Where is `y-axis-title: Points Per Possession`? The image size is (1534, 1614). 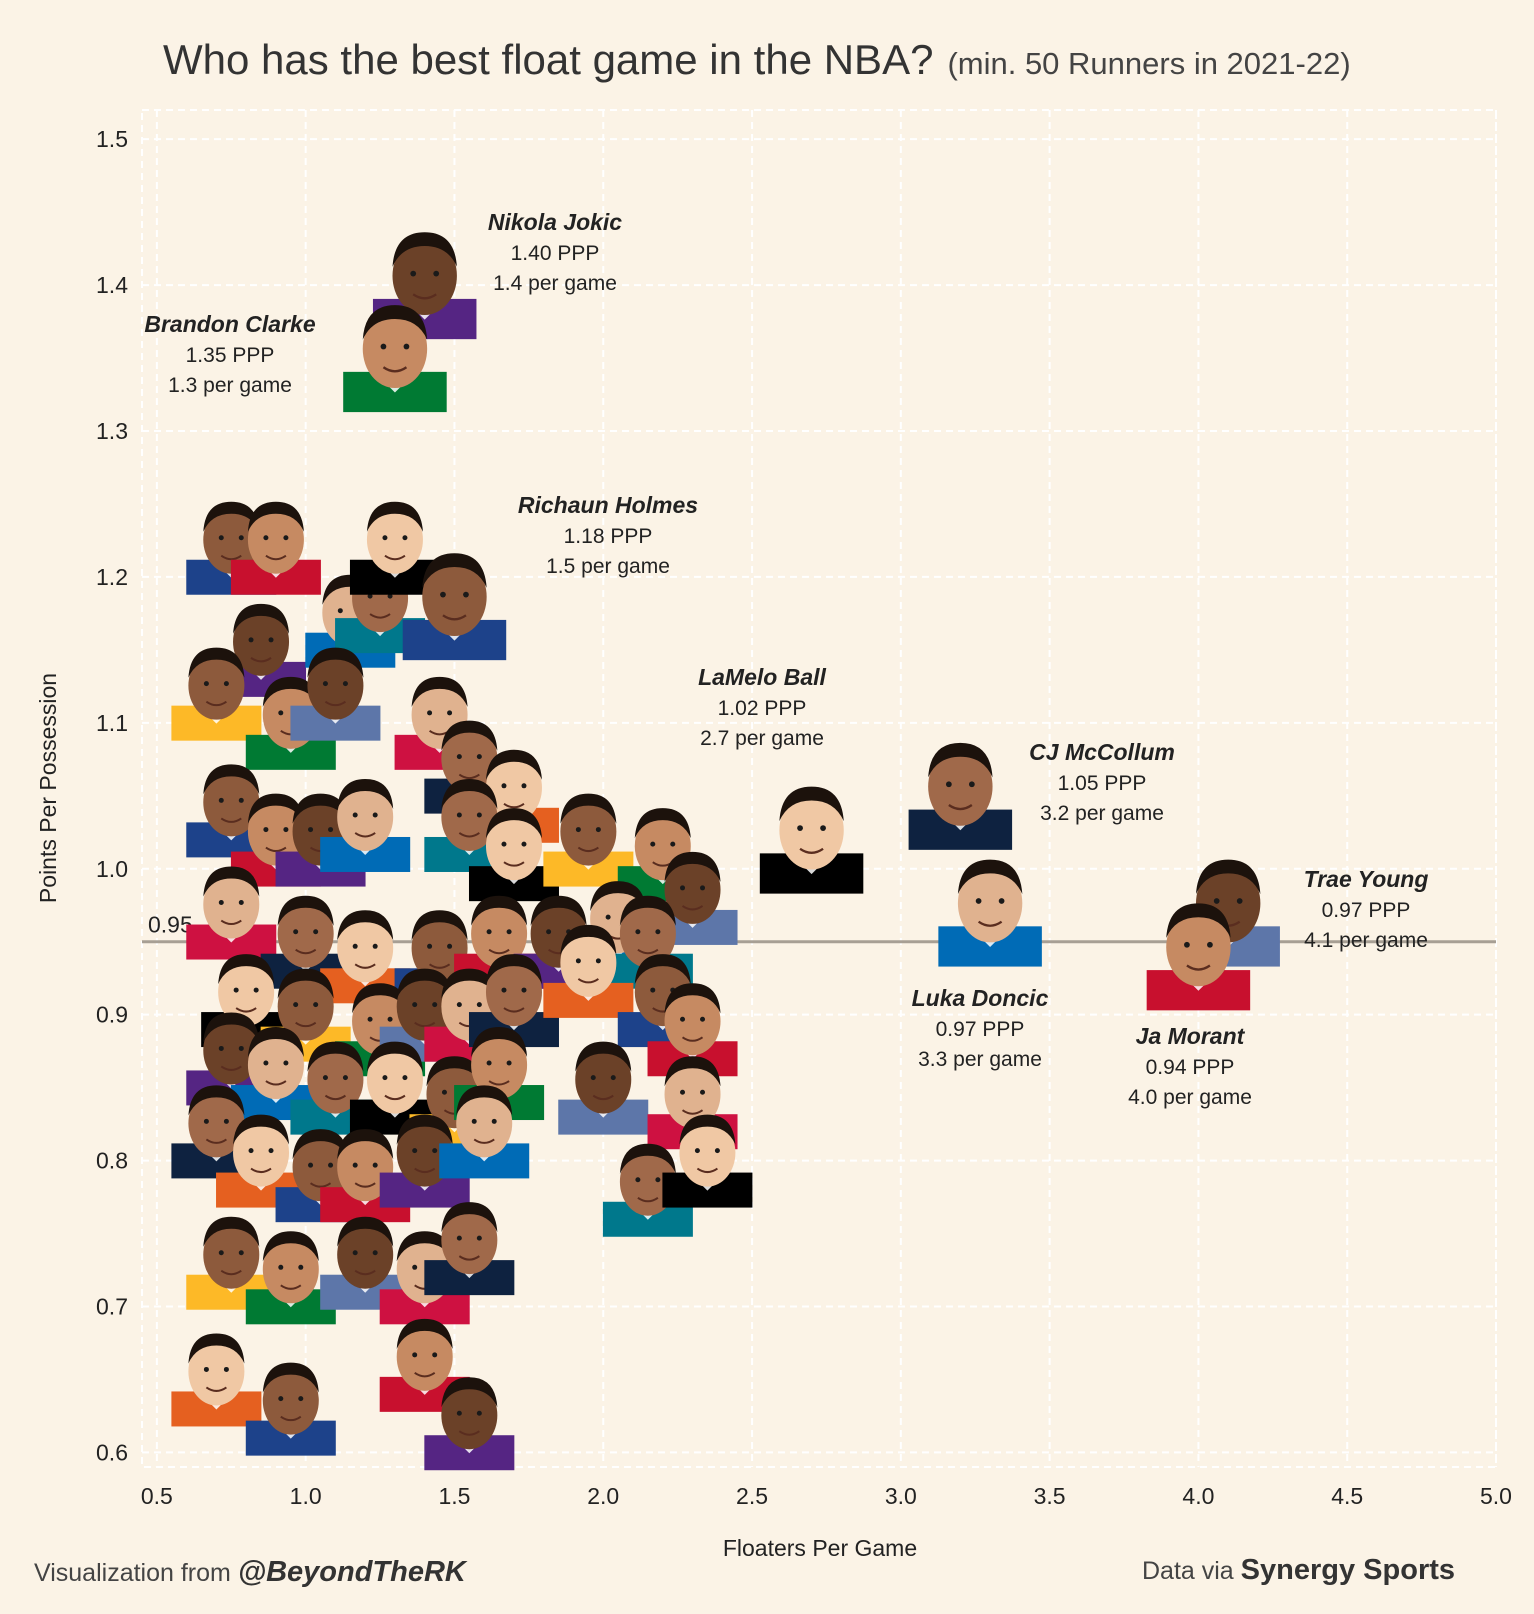 y-axis-title: Points Per Possession is located at coordinates (48, 788).